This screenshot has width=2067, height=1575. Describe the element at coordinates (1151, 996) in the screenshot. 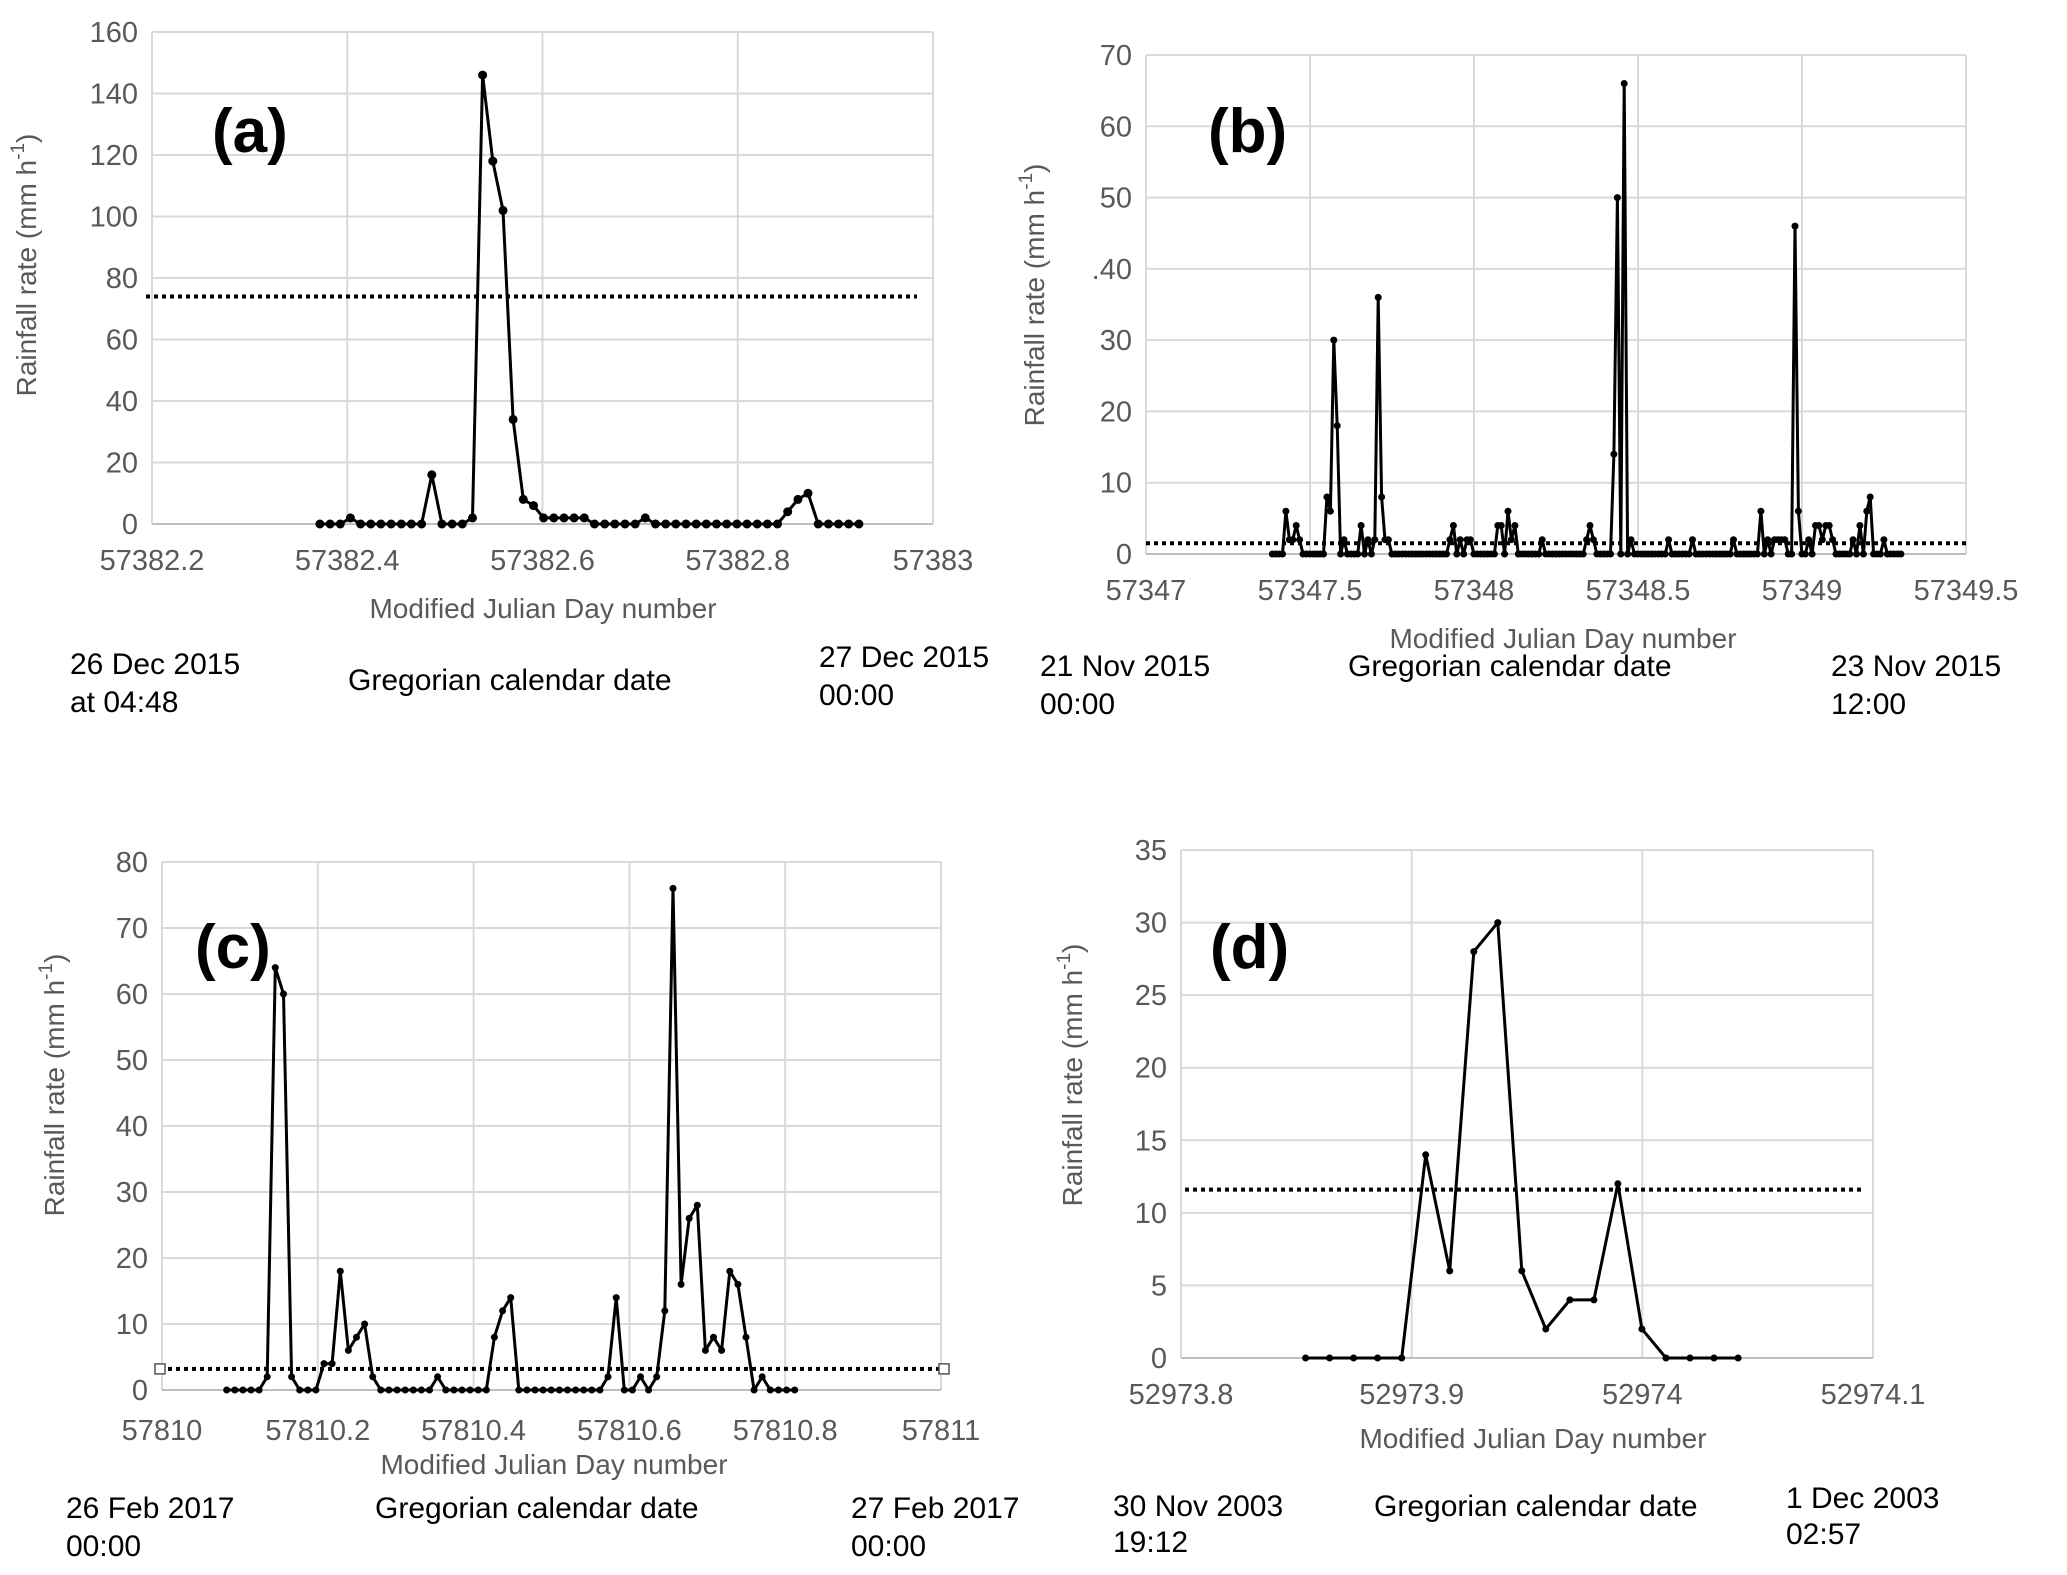

I see `y-tick-label: 25` at that location.